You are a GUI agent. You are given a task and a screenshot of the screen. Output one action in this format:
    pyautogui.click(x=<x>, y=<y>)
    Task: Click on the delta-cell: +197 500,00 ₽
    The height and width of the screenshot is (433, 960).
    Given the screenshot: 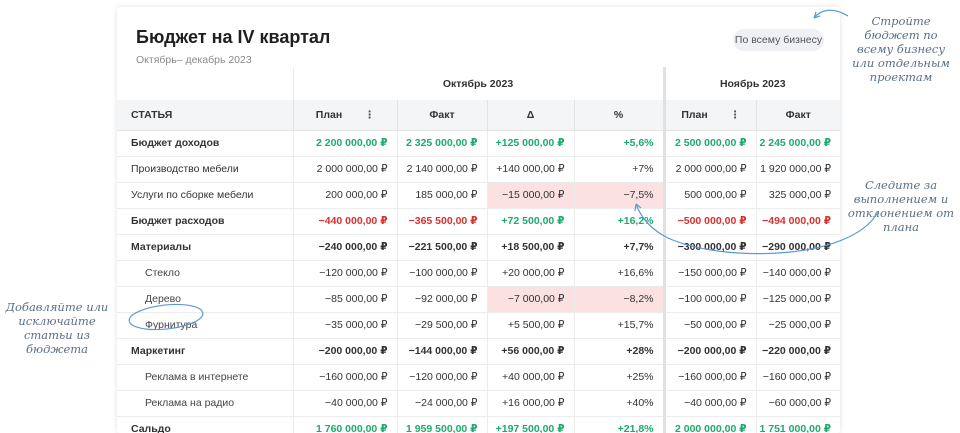 What is the action you would take?
    pyautogui.click(x=530, y=424)
    